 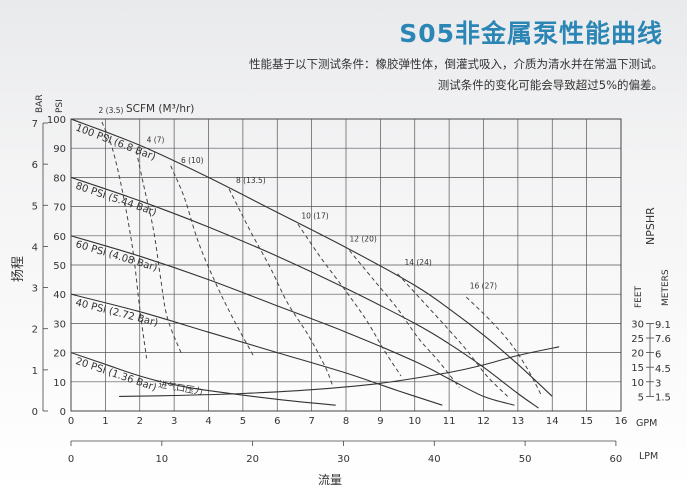 I want to click on gpm-tick-label: 8, so click(x=346, y=421).